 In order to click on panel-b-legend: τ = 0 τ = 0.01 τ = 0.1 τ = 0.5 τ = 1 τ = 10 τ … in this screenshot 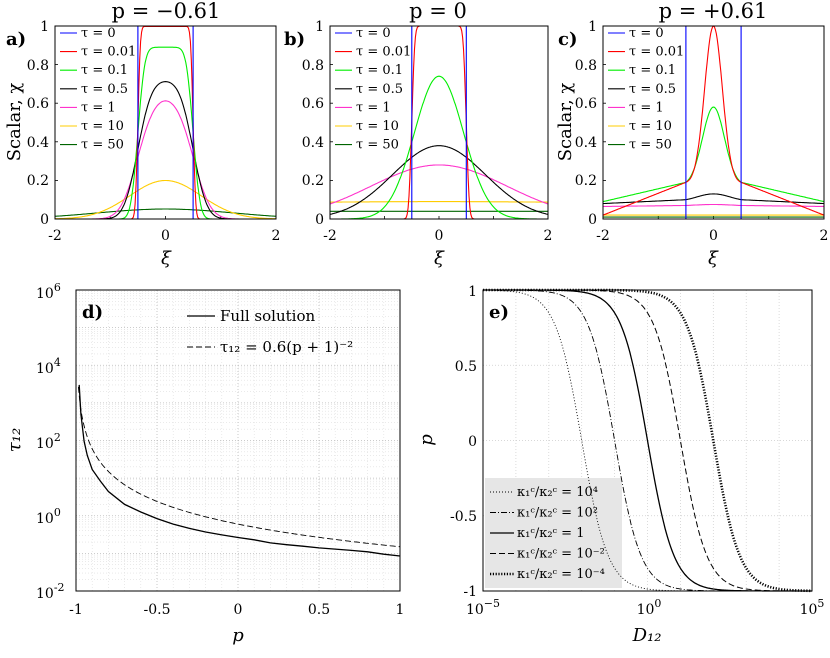, I will do `click(373, 89)`.